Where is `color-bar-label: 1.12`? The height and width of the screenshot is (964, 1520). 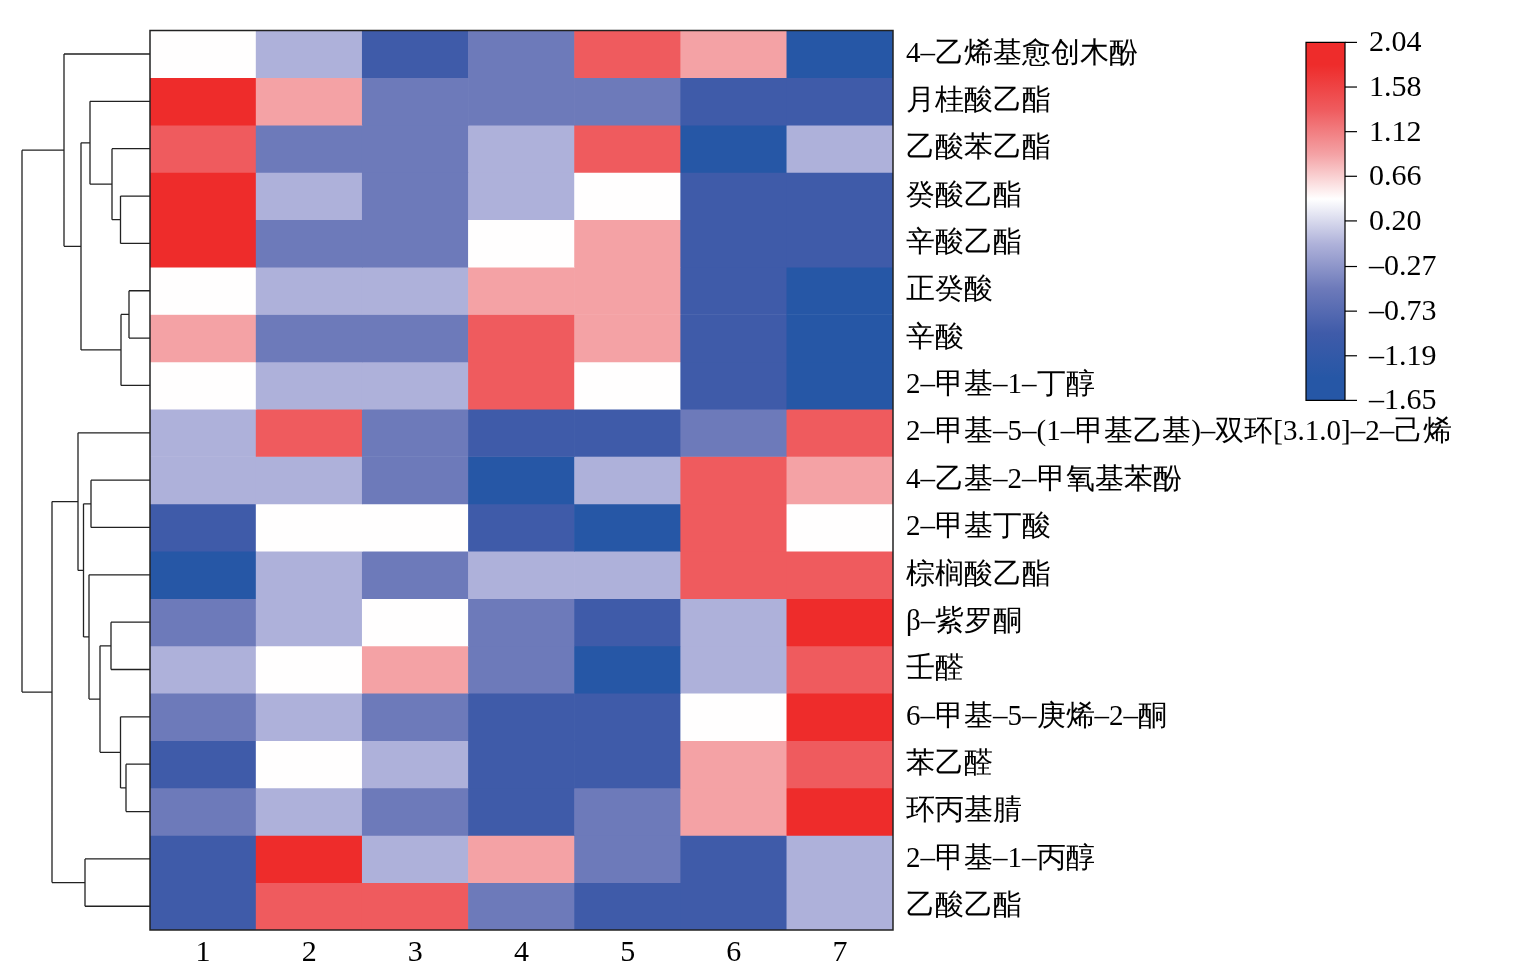
color-bar-label: 1.12 is located at coordinates (1395, 130).